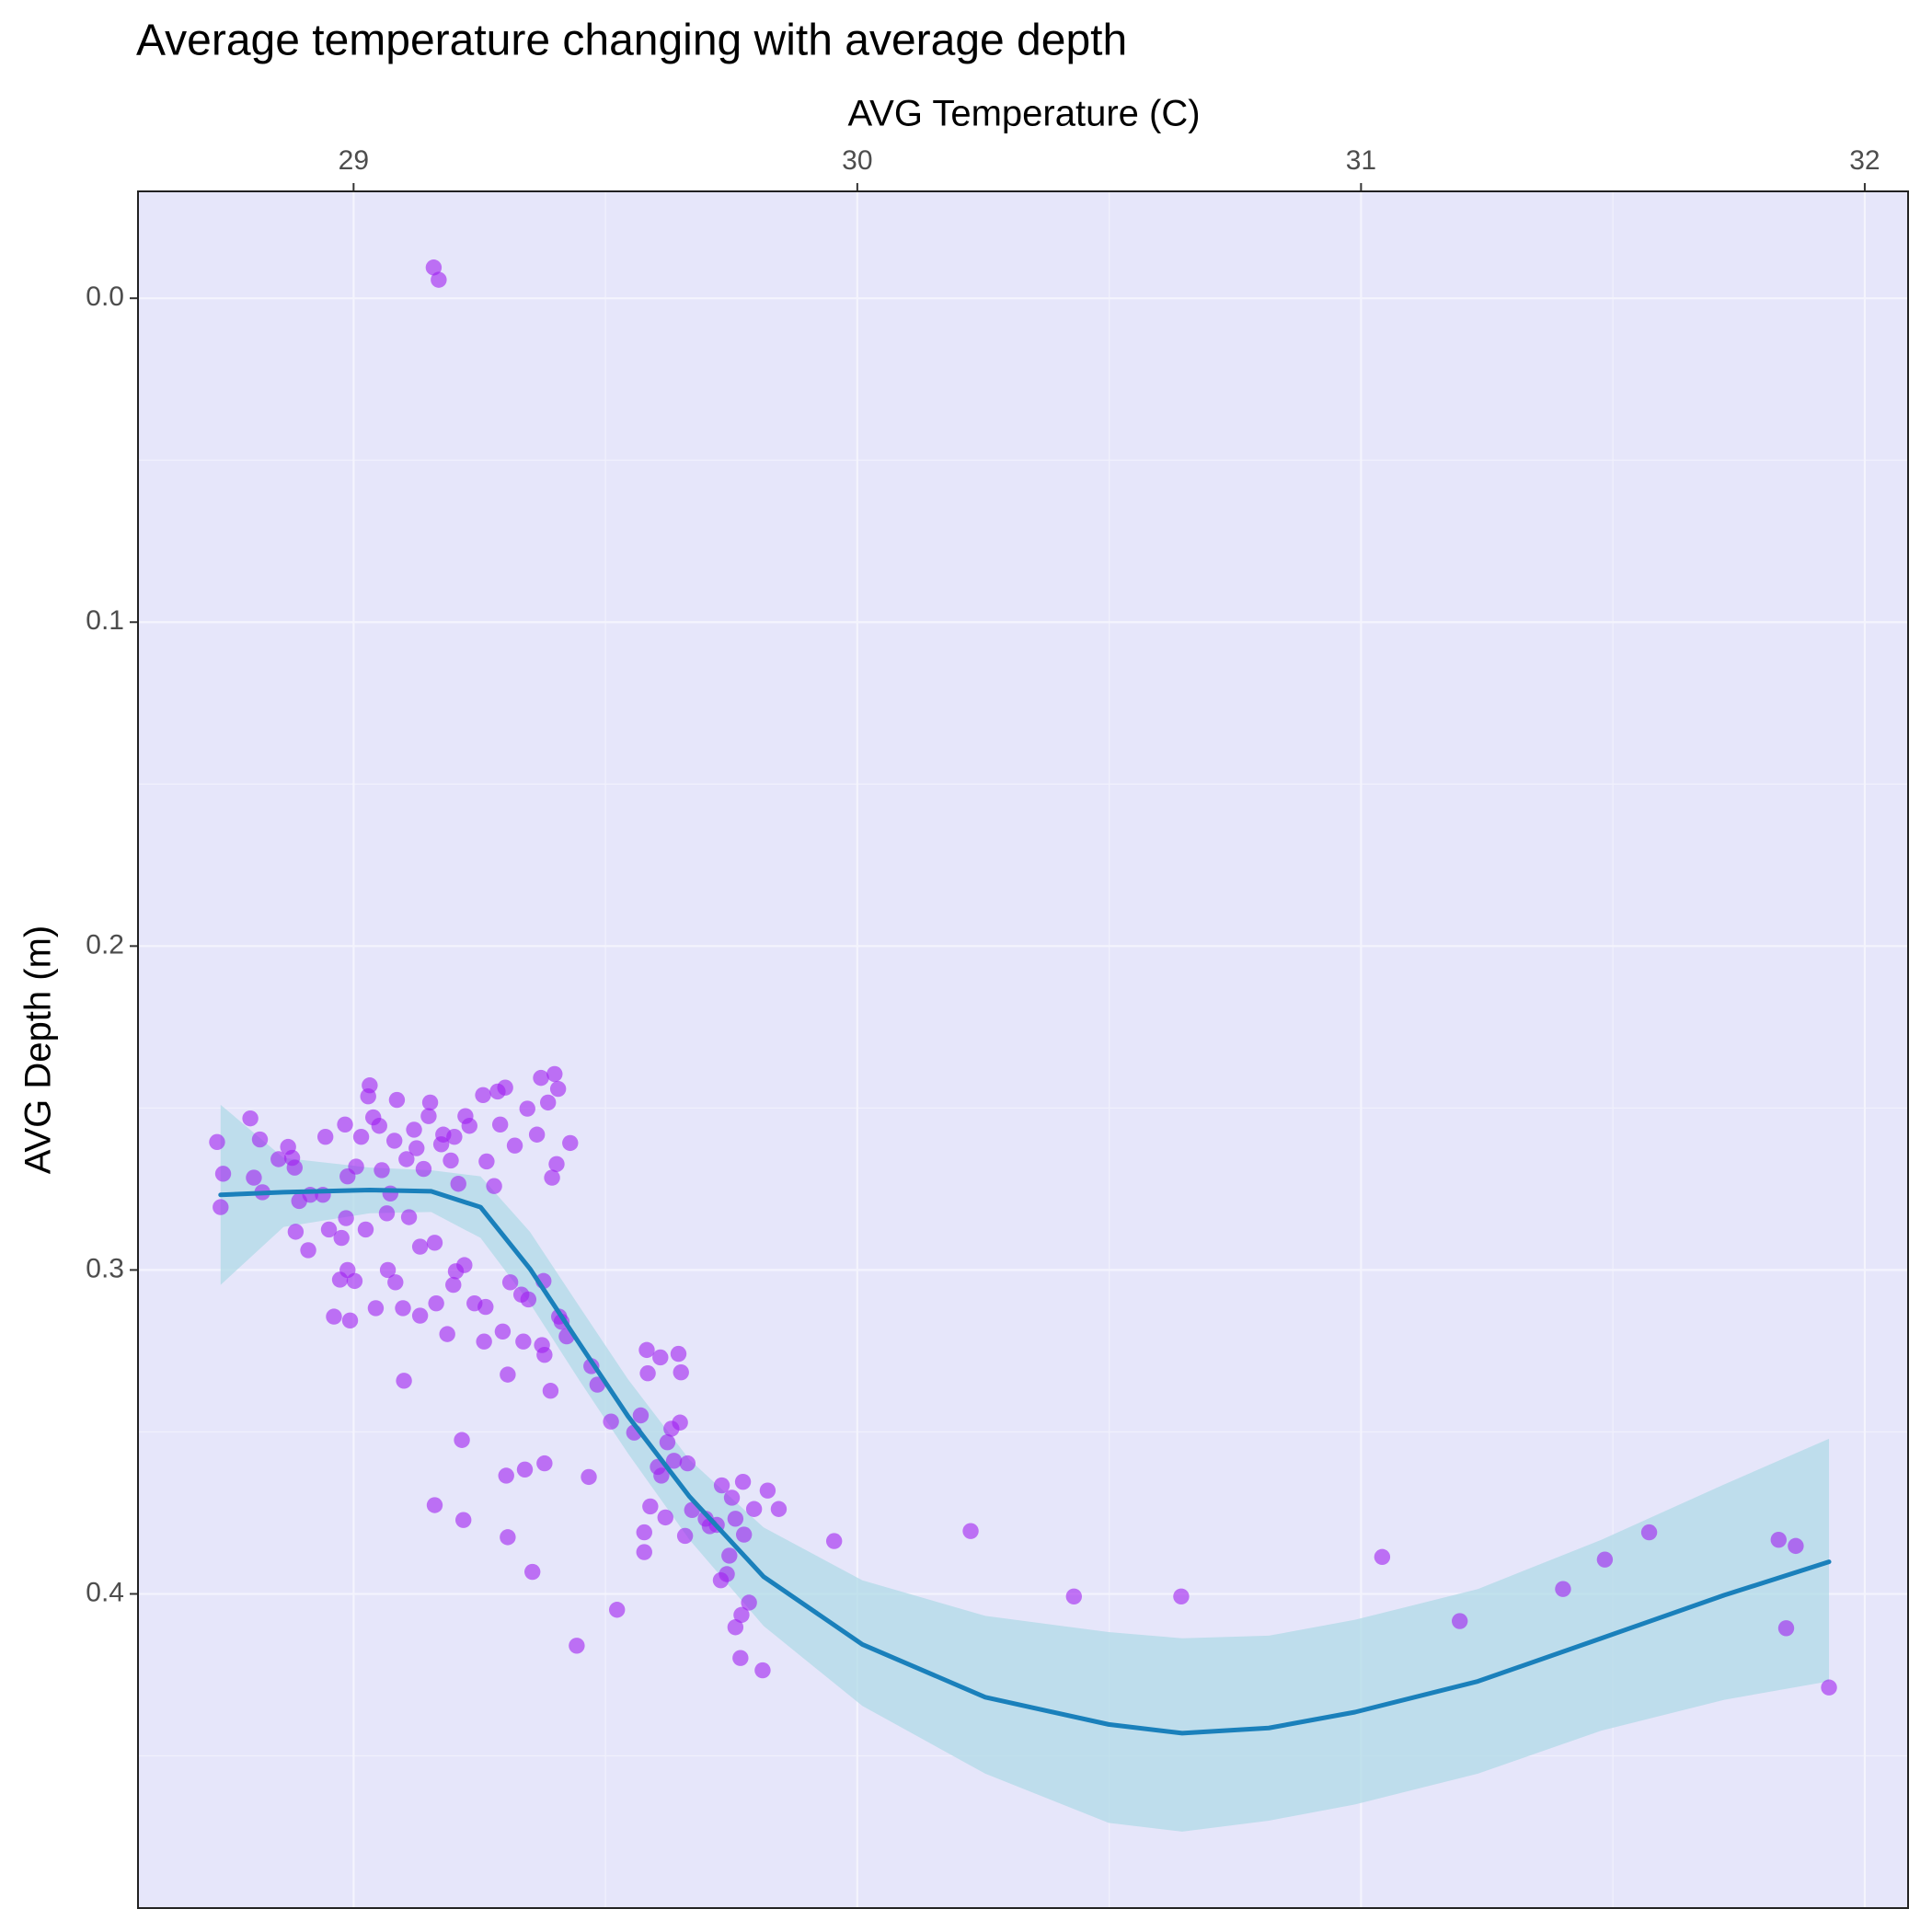 The width and height of the screenshot is (1932, 1932). Describe the element at coordinates (354, 160) in the screenshot. I see `x-tick-label: 29` at that location.